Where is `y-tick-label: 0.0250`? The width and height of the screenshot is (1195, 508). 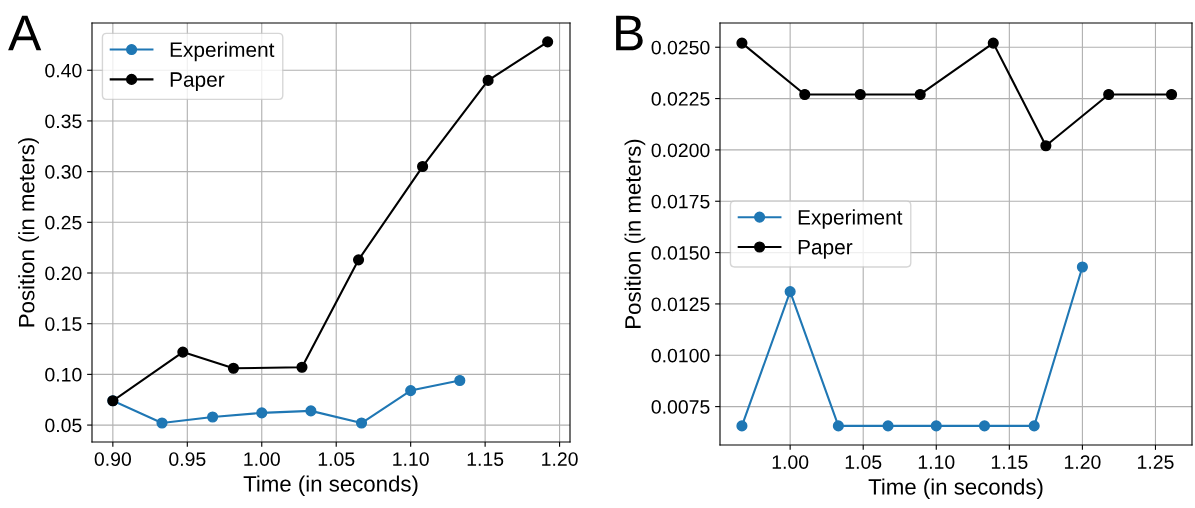 y-tick-label: 0.0250 is located at coordinates (680, 47).